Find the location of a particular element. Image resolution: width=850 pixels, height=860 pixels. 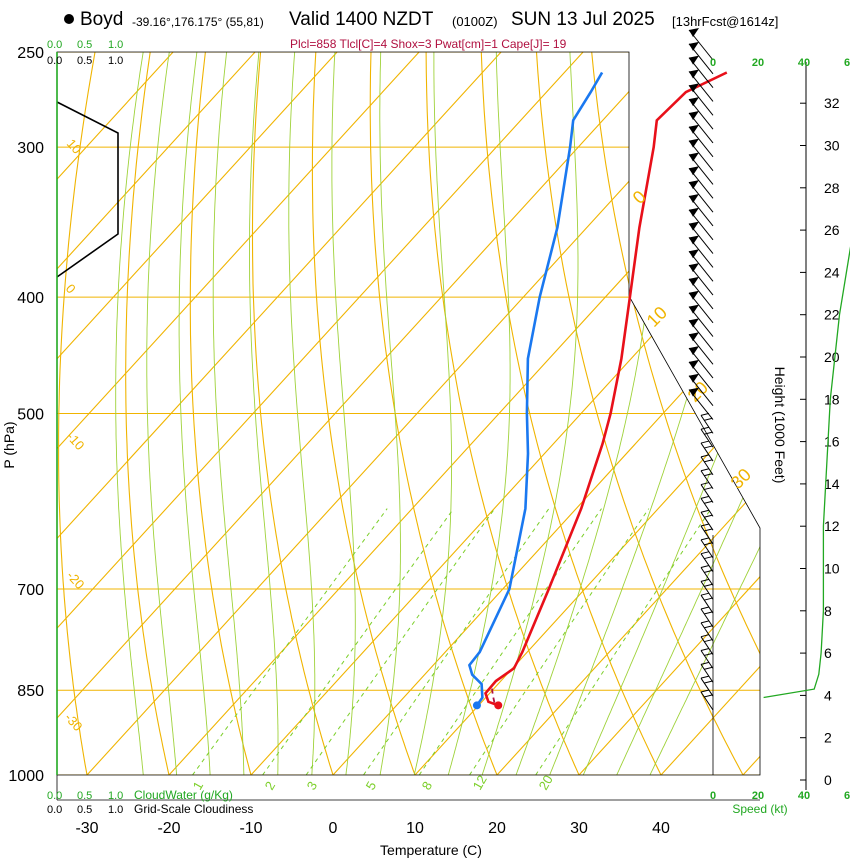

cloud-water-bottom-tick: 1.0 is located at coordinates (115, 796).